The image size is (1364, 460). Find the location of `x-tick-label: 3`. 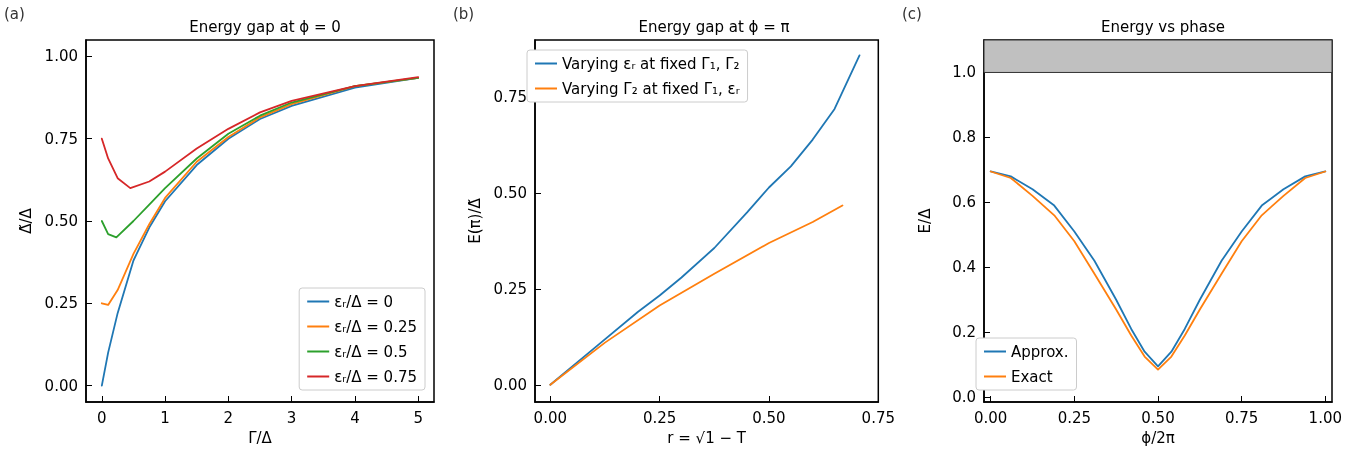

x-tick-label: 3 is located at coordinates (291, 417).